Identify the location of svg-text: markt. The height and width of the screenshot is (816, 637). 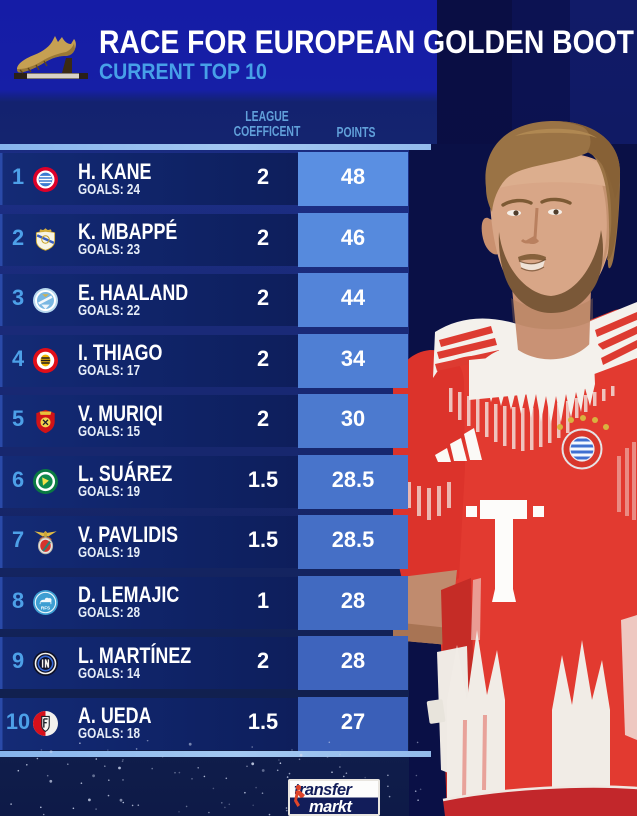
(331, 807).